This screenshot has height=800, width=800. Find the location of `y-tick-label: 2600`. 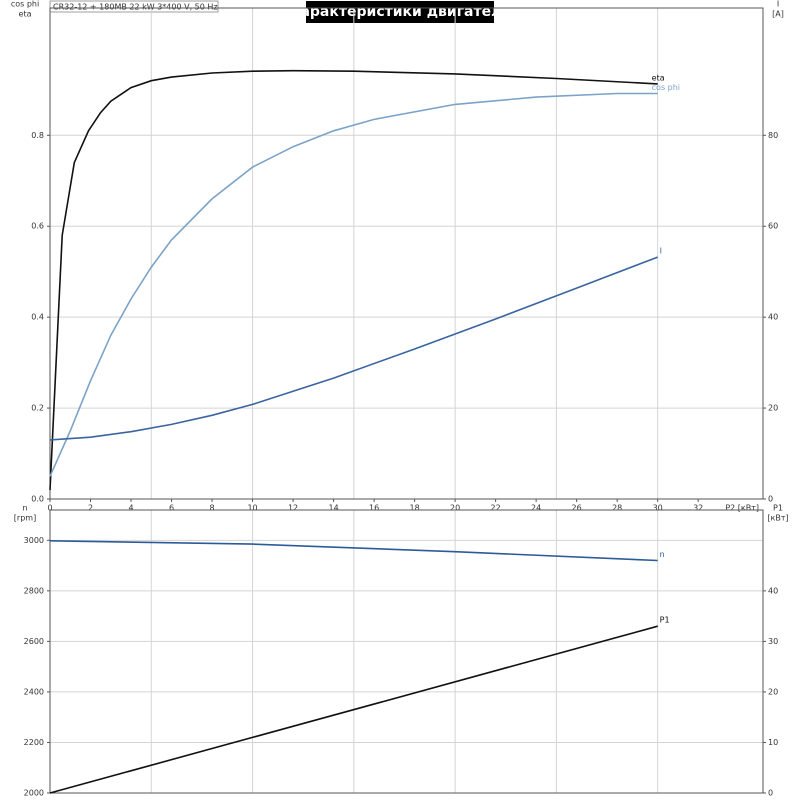

y-tick-label: 2600 is located at coordinates (34, 641).